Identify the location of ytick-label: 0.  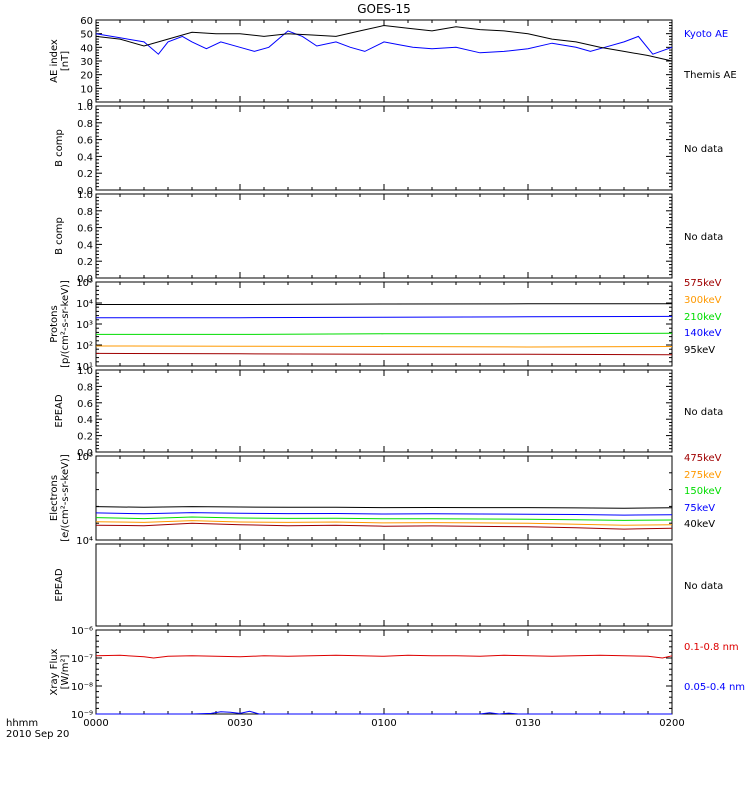
(90, 103).